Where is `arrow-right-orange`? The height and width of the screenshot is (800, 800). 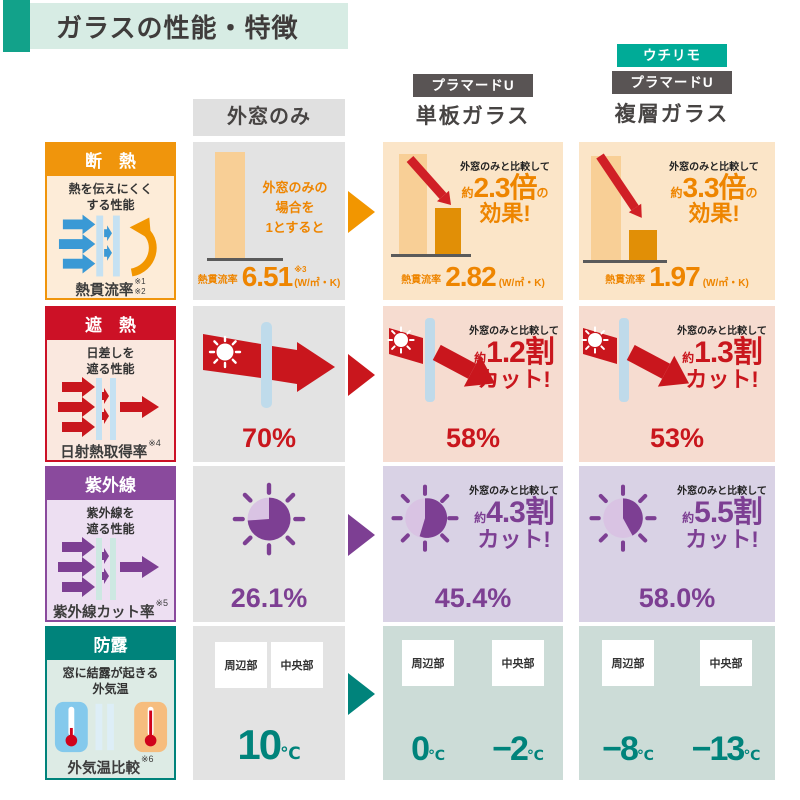
arrow-right-orange is located at coordinates (361, 212).